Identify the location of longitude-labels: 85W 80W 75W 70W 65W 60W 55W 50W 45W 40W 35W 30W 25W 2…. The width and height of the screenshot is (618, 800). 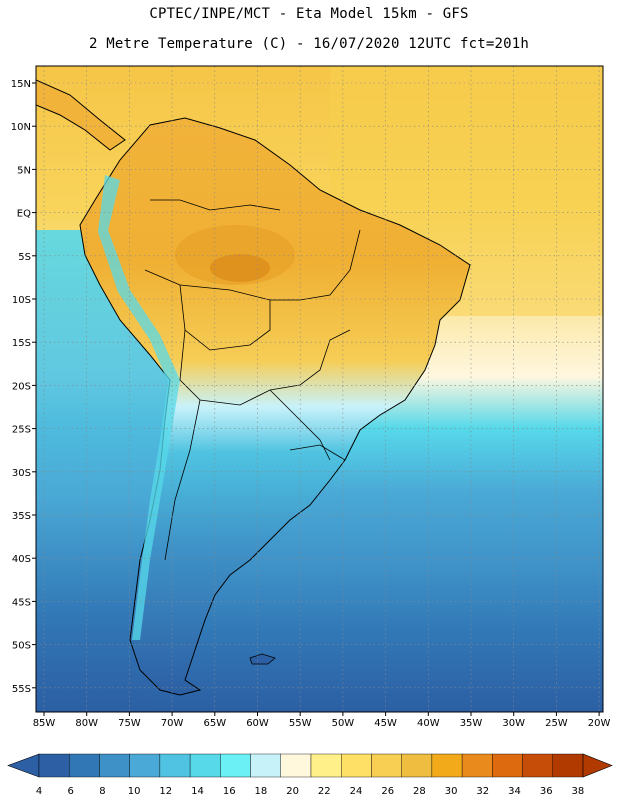
(322, 720).